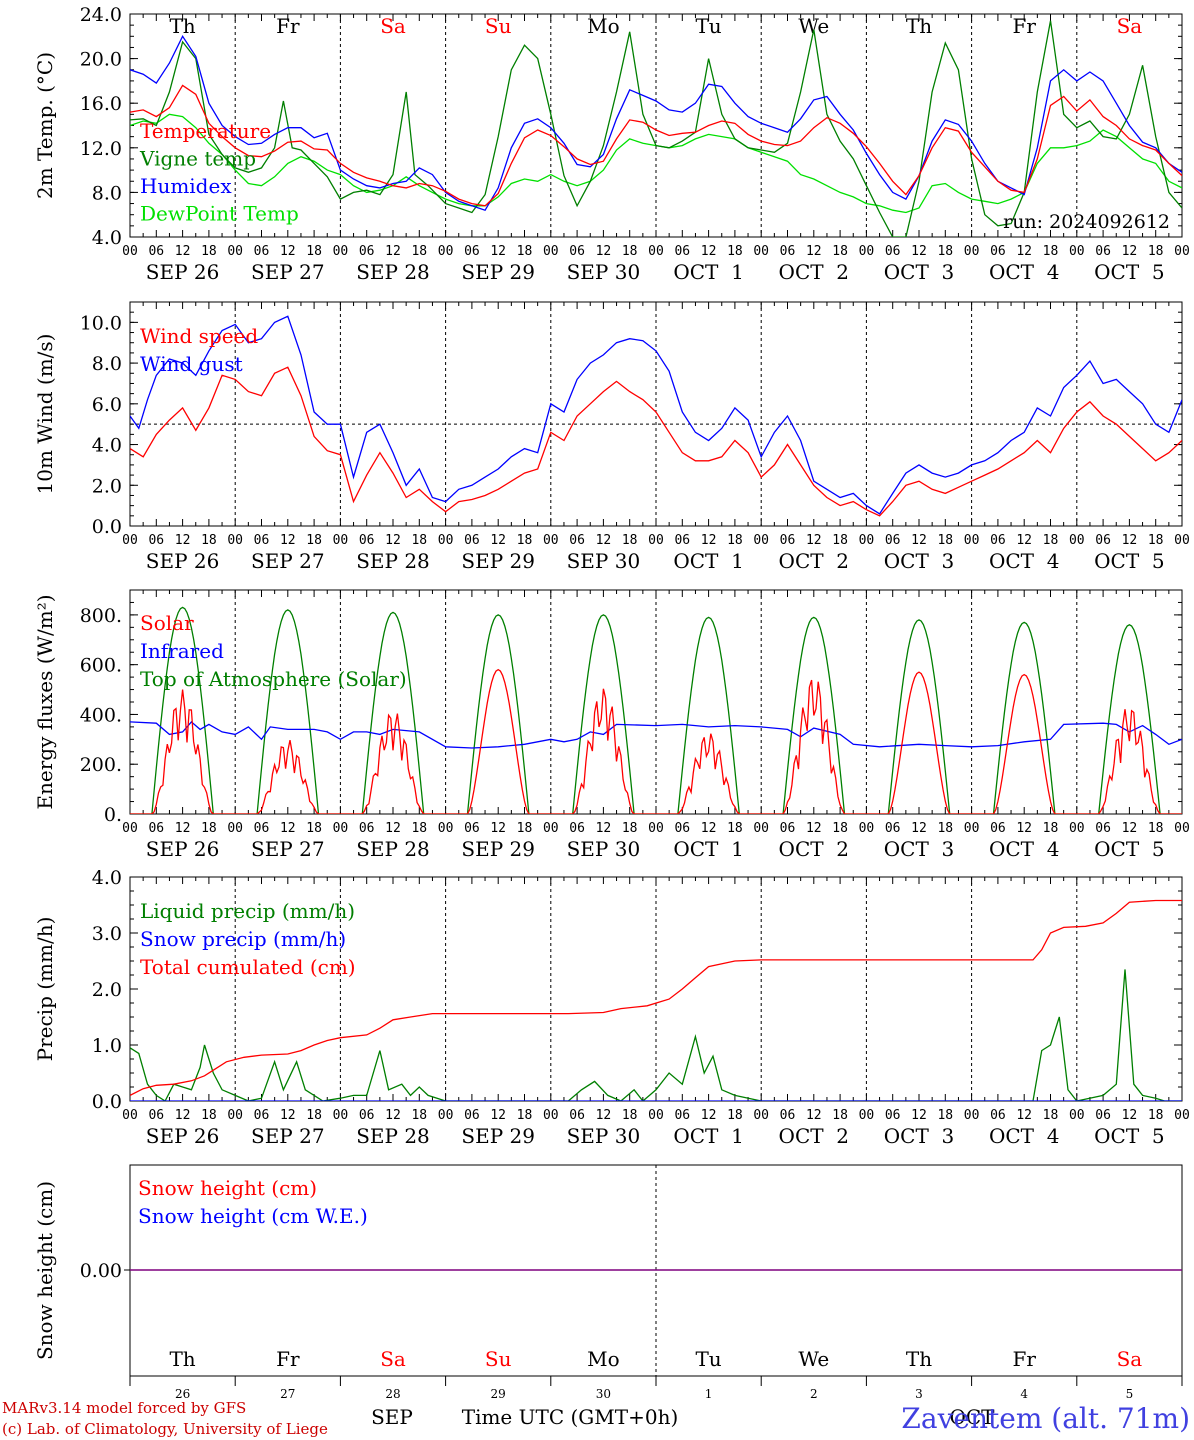 Image resolution: width=1194 pixels, height=1440 pixels. Describe the element at coordinates (603, 26) in the screenshot. I see `weekday-label: Mo` at that location.